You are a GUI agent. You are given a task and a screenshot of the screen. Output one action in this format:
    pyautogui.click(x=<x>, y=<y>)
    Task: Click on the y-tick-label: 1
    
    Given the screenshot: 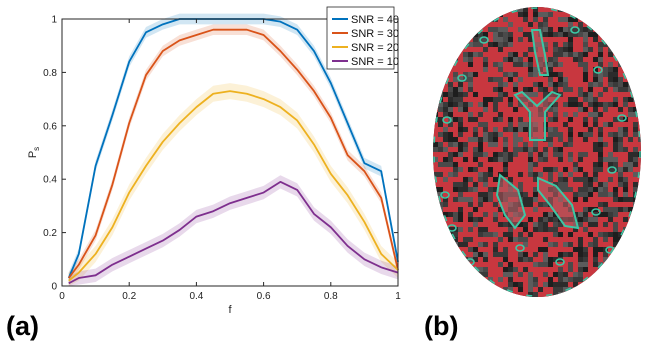 What is the action you would take?
    pyautogui.click(x=54, y=20)
    